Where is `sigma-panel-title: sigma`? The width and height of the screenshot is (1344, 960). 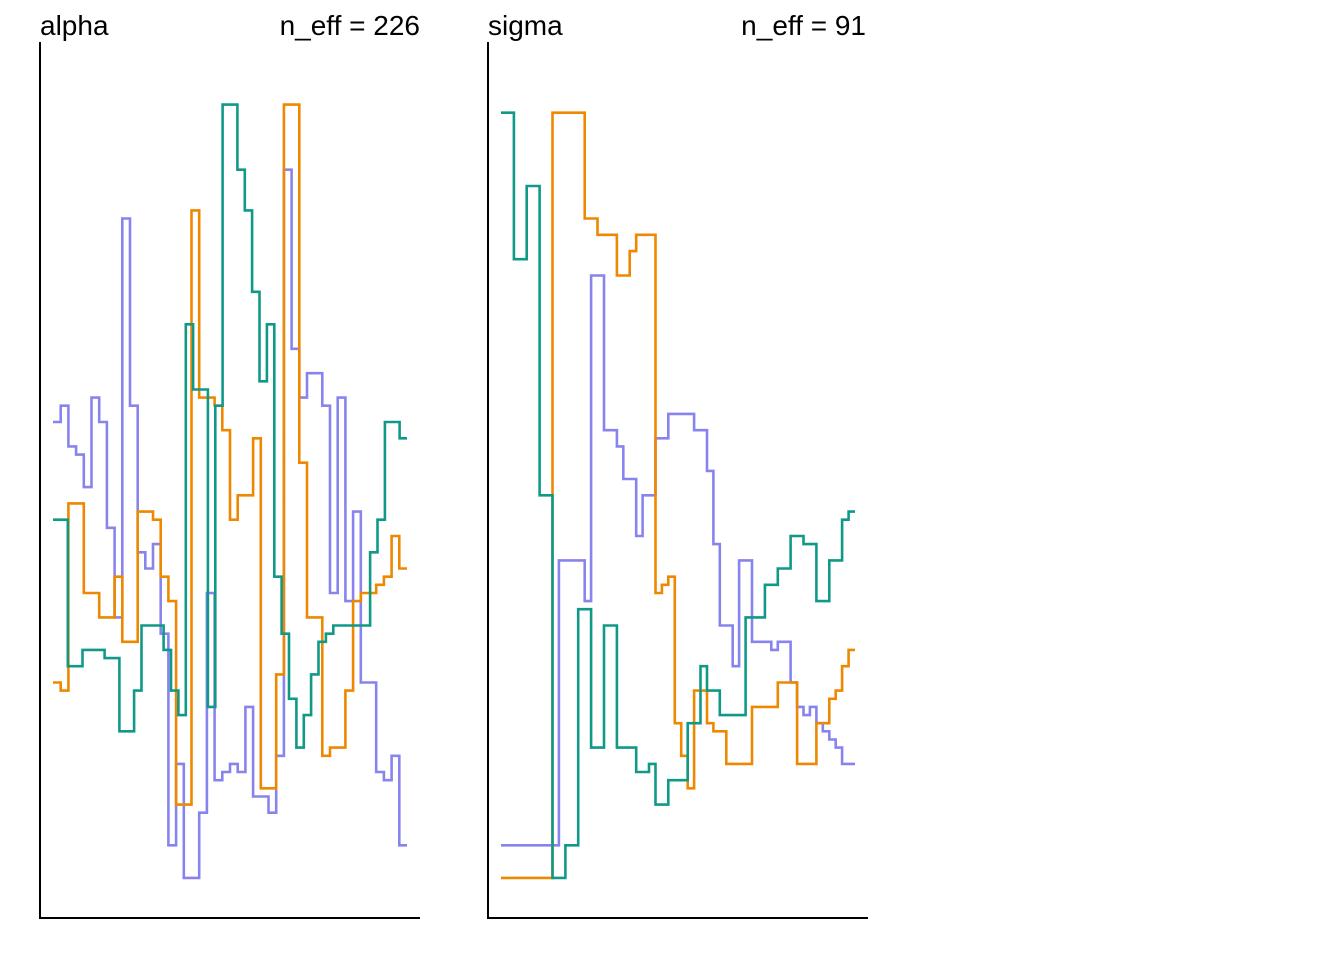 sigma-panel-title: sigma is located at coordinates (525, 25).